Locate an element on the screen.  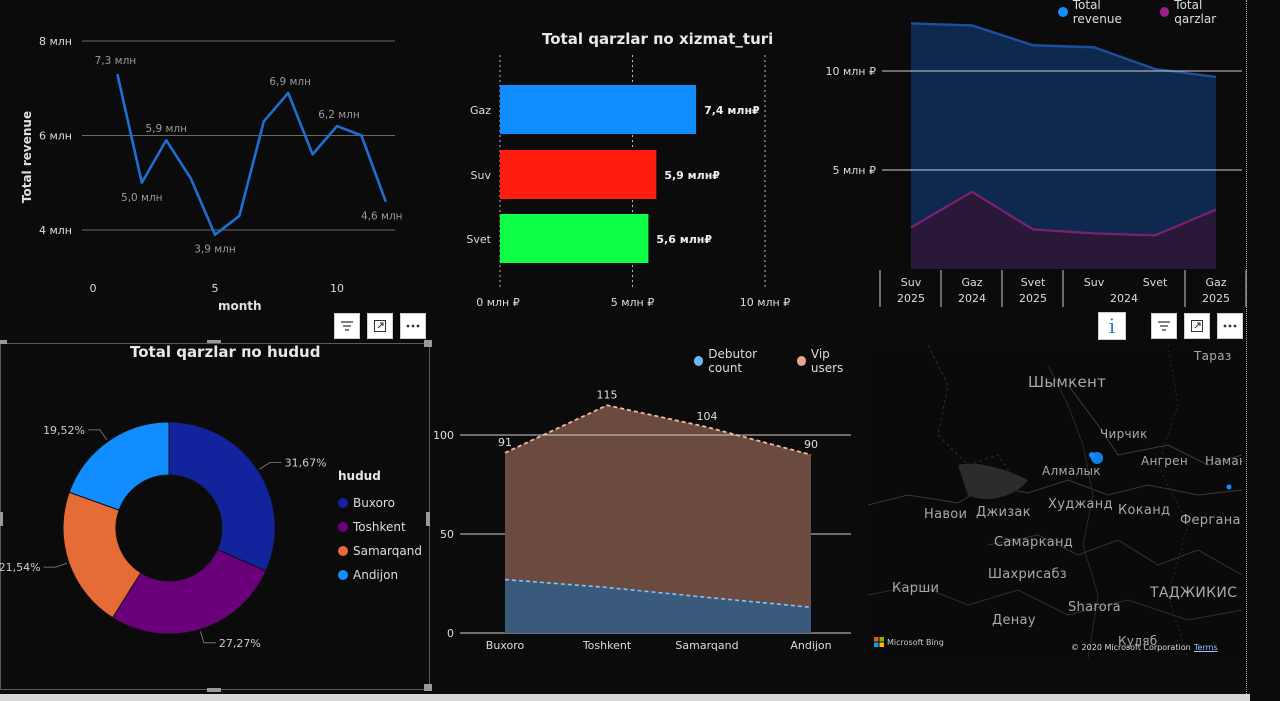
microsoft-logo-icon is located at coordinates (879, 642).